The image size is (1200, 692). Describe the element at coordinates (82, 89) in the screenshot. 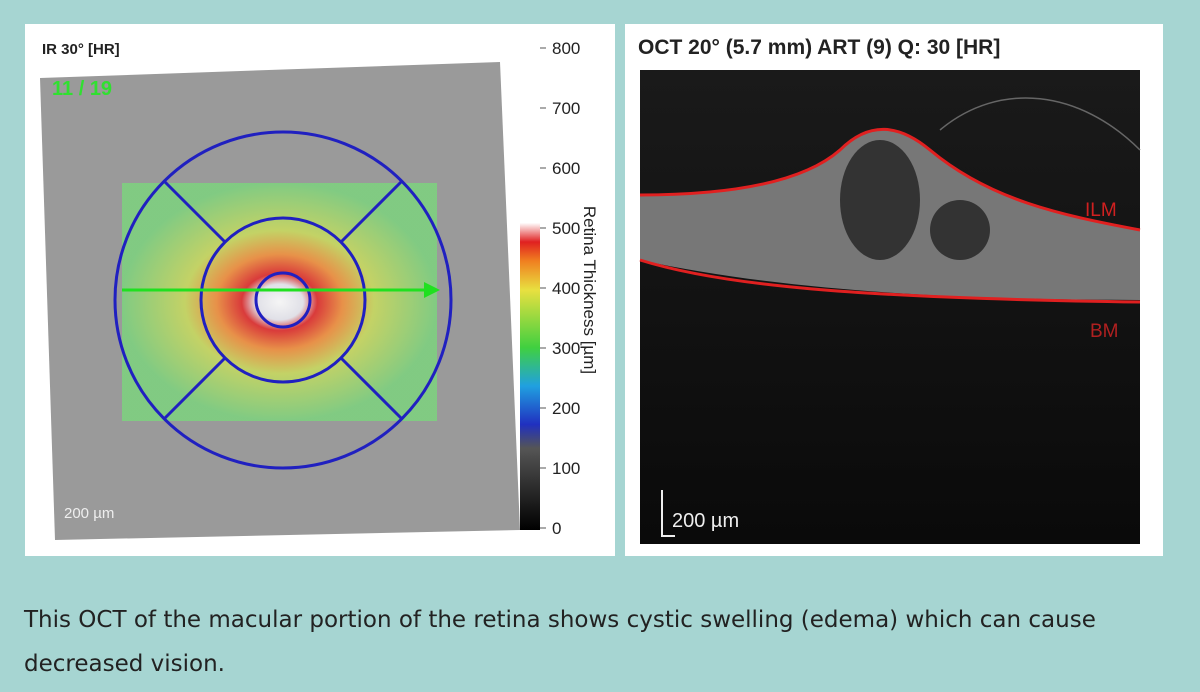

I see `frame-label: 11 / 19` at that location.